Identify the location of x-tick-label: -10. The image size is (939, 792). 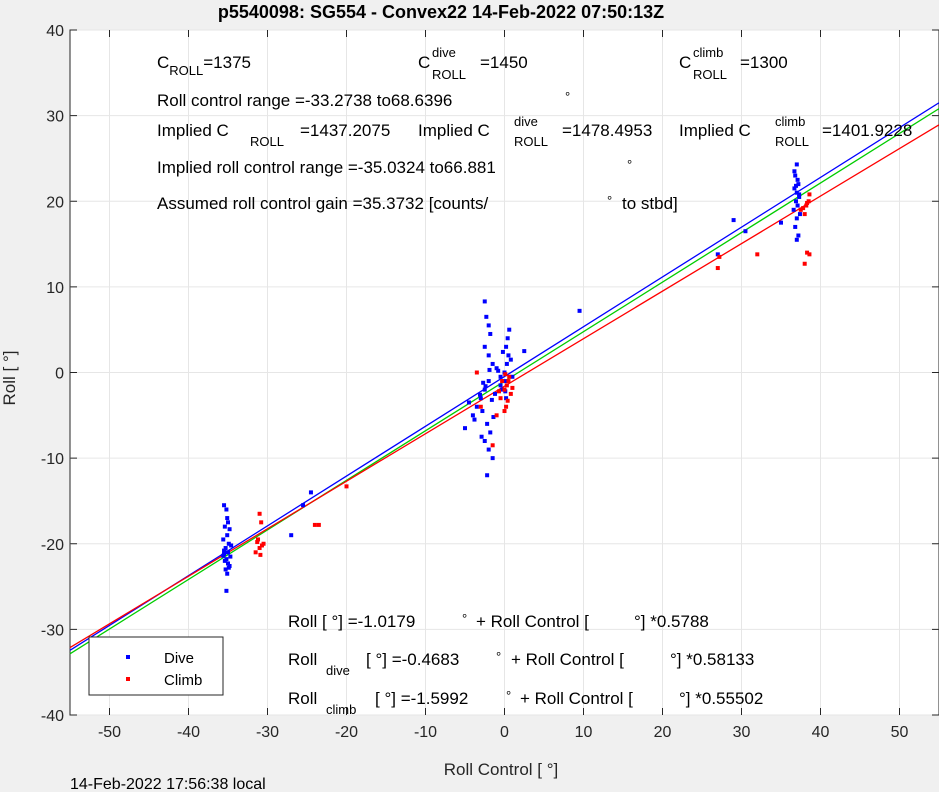
(425, 732).